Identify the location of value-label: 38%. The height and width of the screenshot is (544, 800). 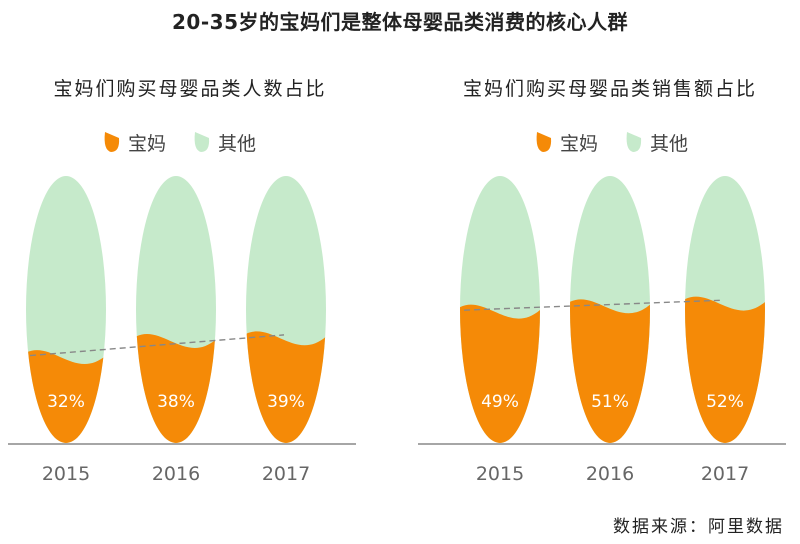
(176, 402).